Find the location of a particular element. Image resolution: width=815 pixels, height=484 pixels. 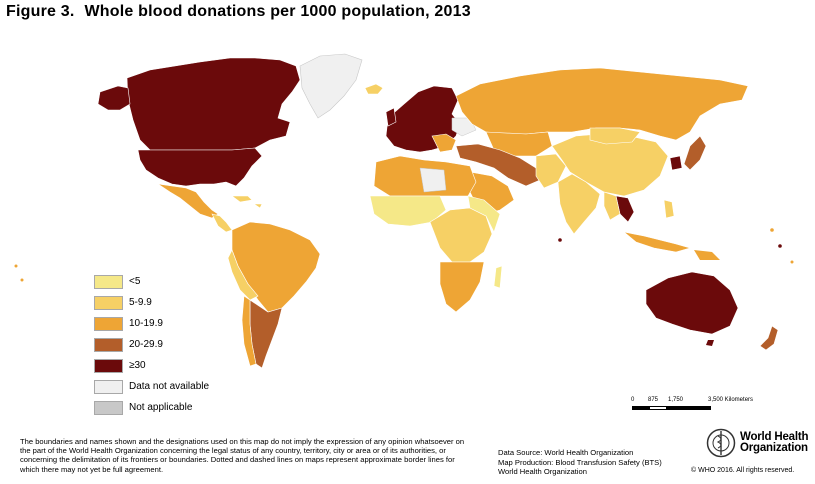

legend-label: Not applicable is located at coordinates (161, 407).